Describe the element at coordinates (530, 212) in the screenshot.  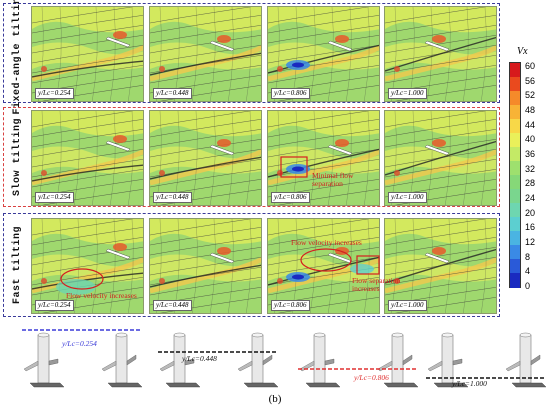
I see `colorbar-tick-label: 20` at that location.